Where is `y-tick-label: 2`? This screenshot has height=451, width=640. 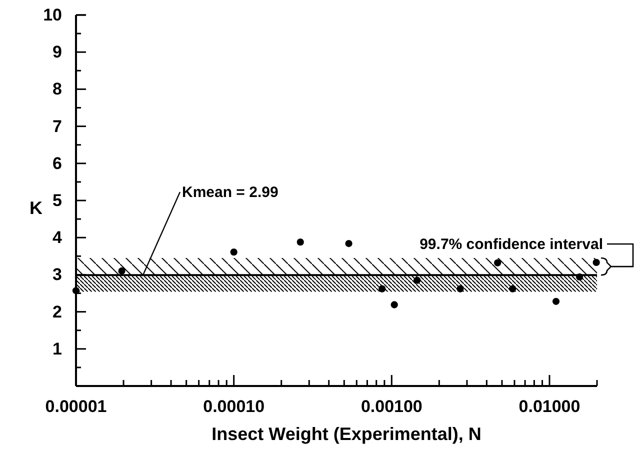 y-tick-label: 2 is located at coordinates (57, 312).